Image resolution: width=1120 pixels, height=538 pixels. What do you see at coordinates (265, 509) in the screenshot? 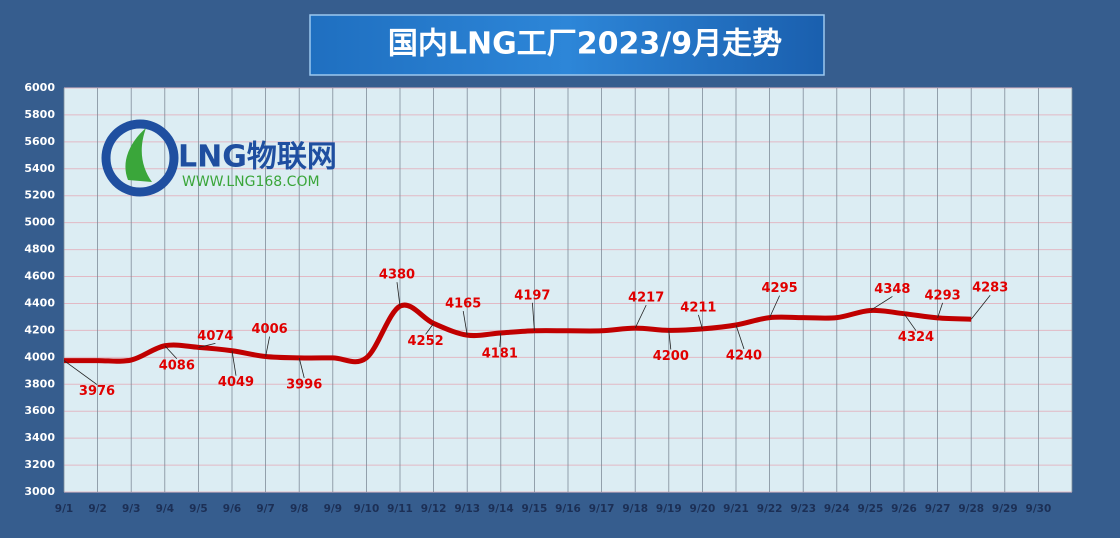
I see `x-tick-label: 9/7` at bounding box center [265, 509].